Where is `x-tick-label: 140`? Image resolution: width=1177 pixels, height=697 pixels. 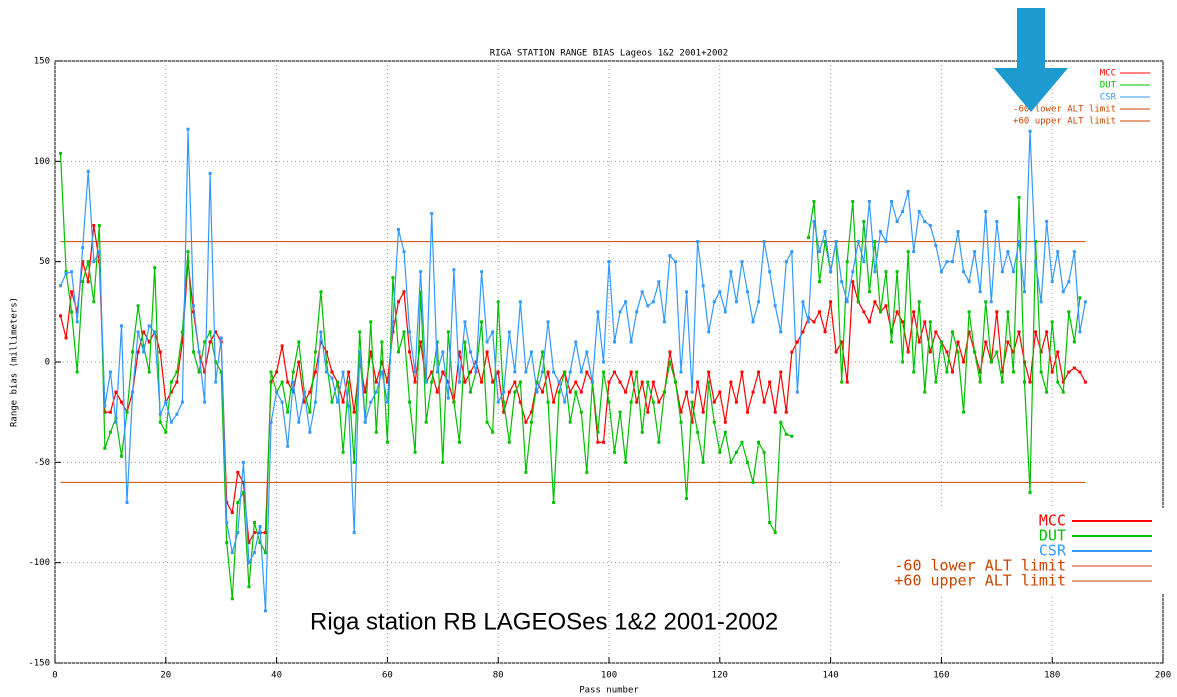
x-tick-label: 140 is located at coordinates (830, 676).